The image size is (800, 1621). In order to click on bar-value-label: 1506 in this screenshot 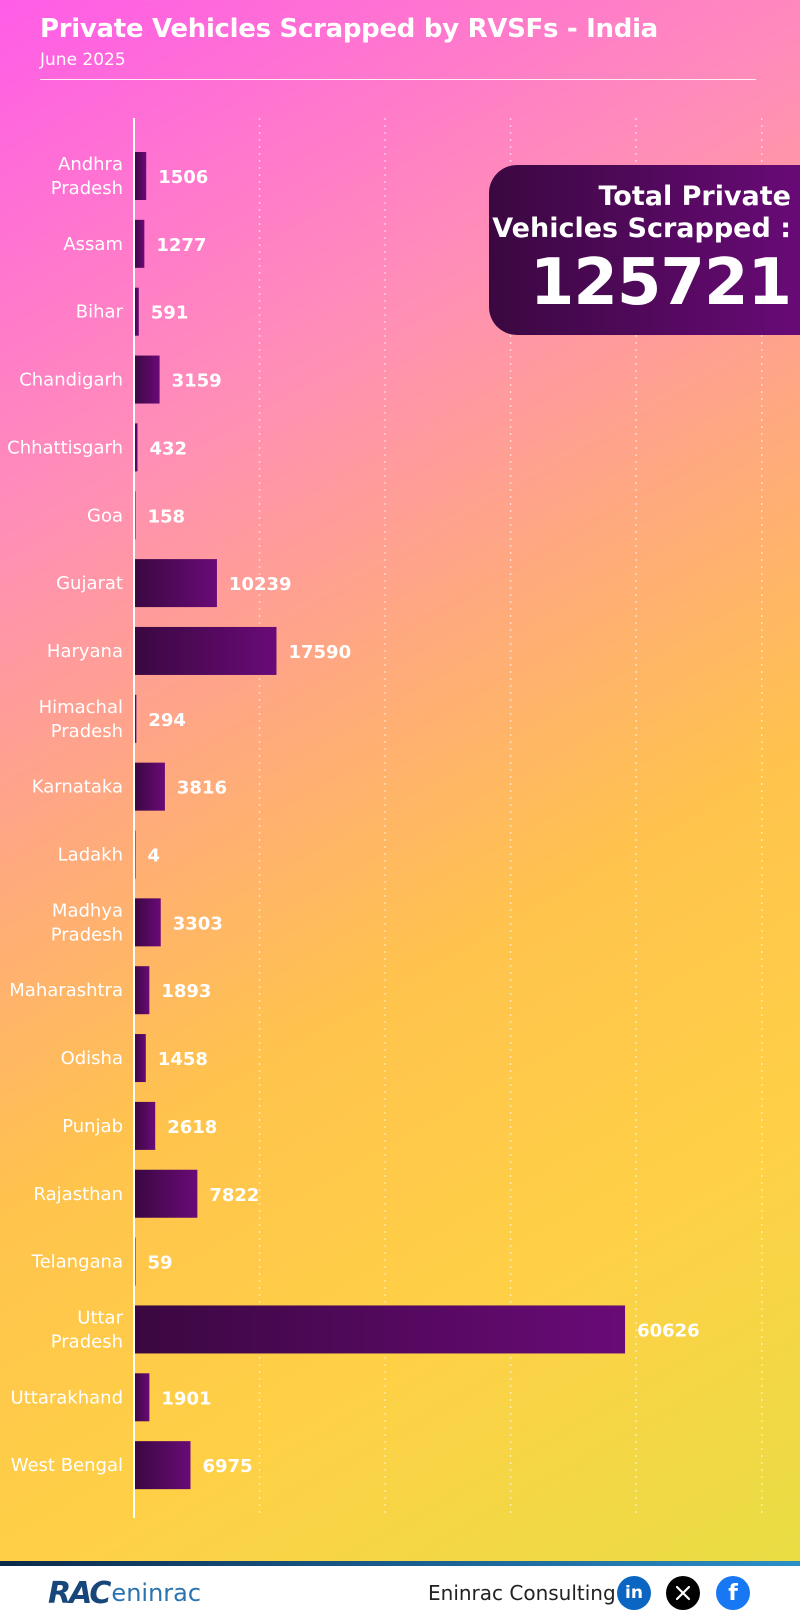, I will do `click(183, 177)`.